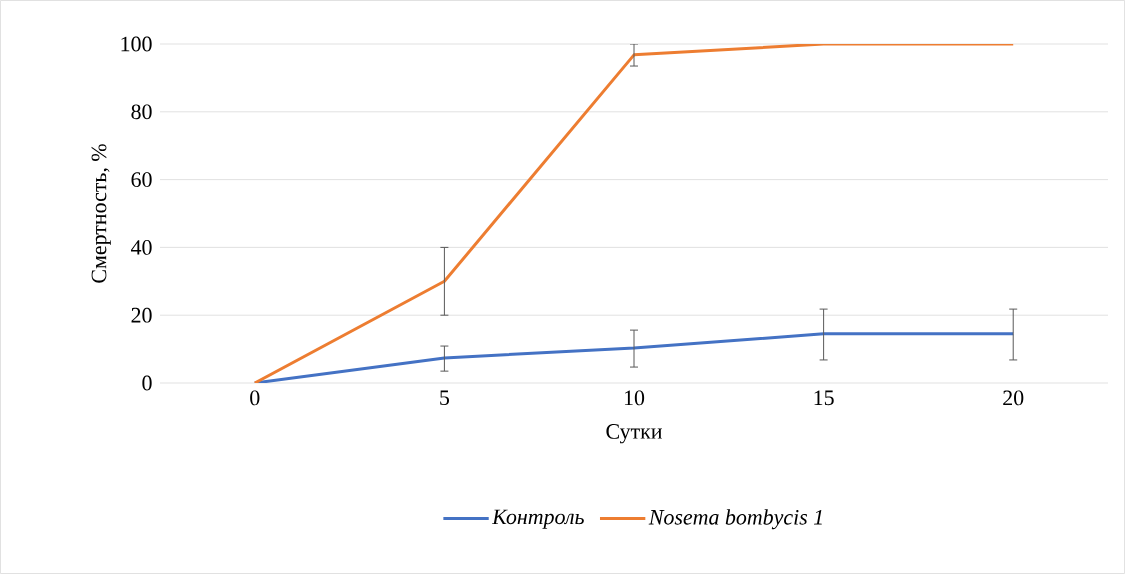 Image resolution: width=1125 pixels, height=574 pixels. Describe the element at coordinates (445, 398) in the screenshot. I see `x-tick-label: 5` at that location.